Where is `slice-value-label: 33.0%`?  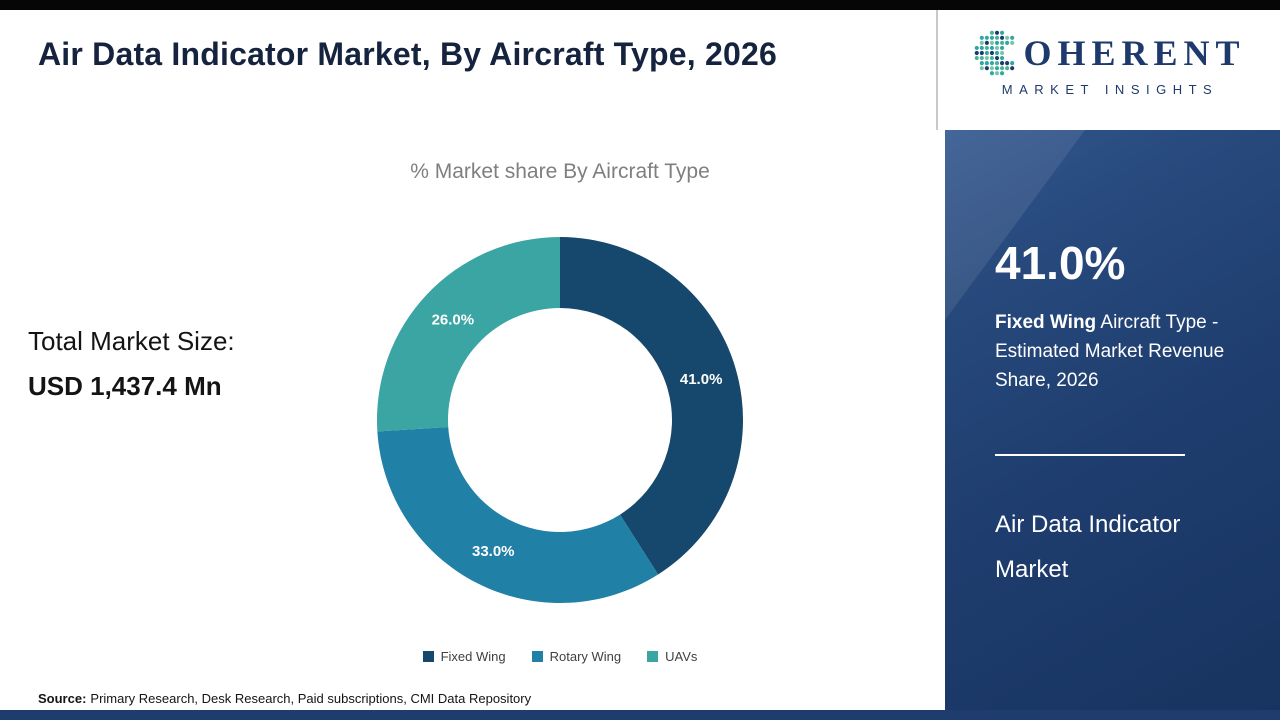 slice-value-label: 33.0% is located at coordinates (493, 551).